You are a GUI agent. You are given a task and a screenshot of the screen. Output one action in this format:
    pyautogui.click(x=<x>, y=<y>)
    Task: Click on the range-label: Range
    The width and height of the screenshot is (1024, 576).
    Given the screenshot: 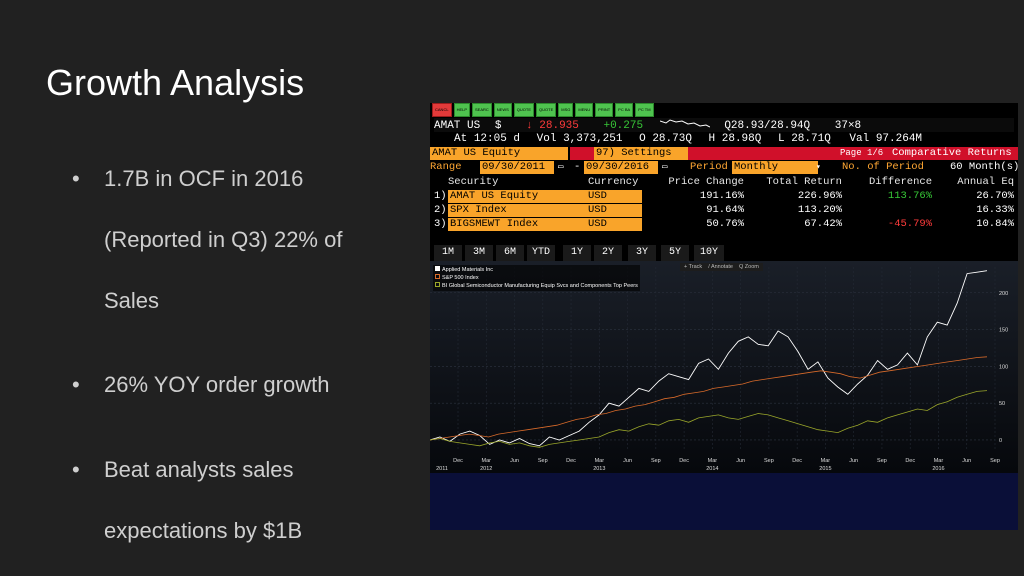 What is the action you would take?
    pyautogui.click(x=446, y=167)
    